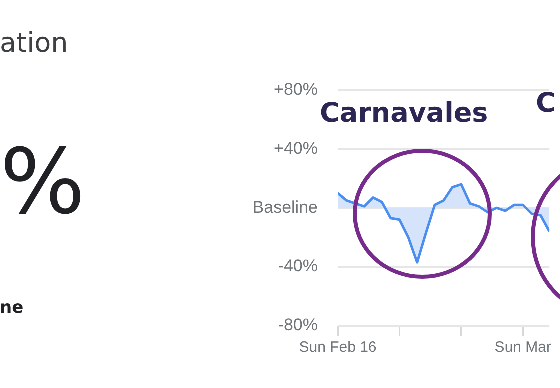 Image resolution: width=560 pixels, height=388 pixels. I want to click on x-tick-label: Sun Feb 16, so click(338, 347).